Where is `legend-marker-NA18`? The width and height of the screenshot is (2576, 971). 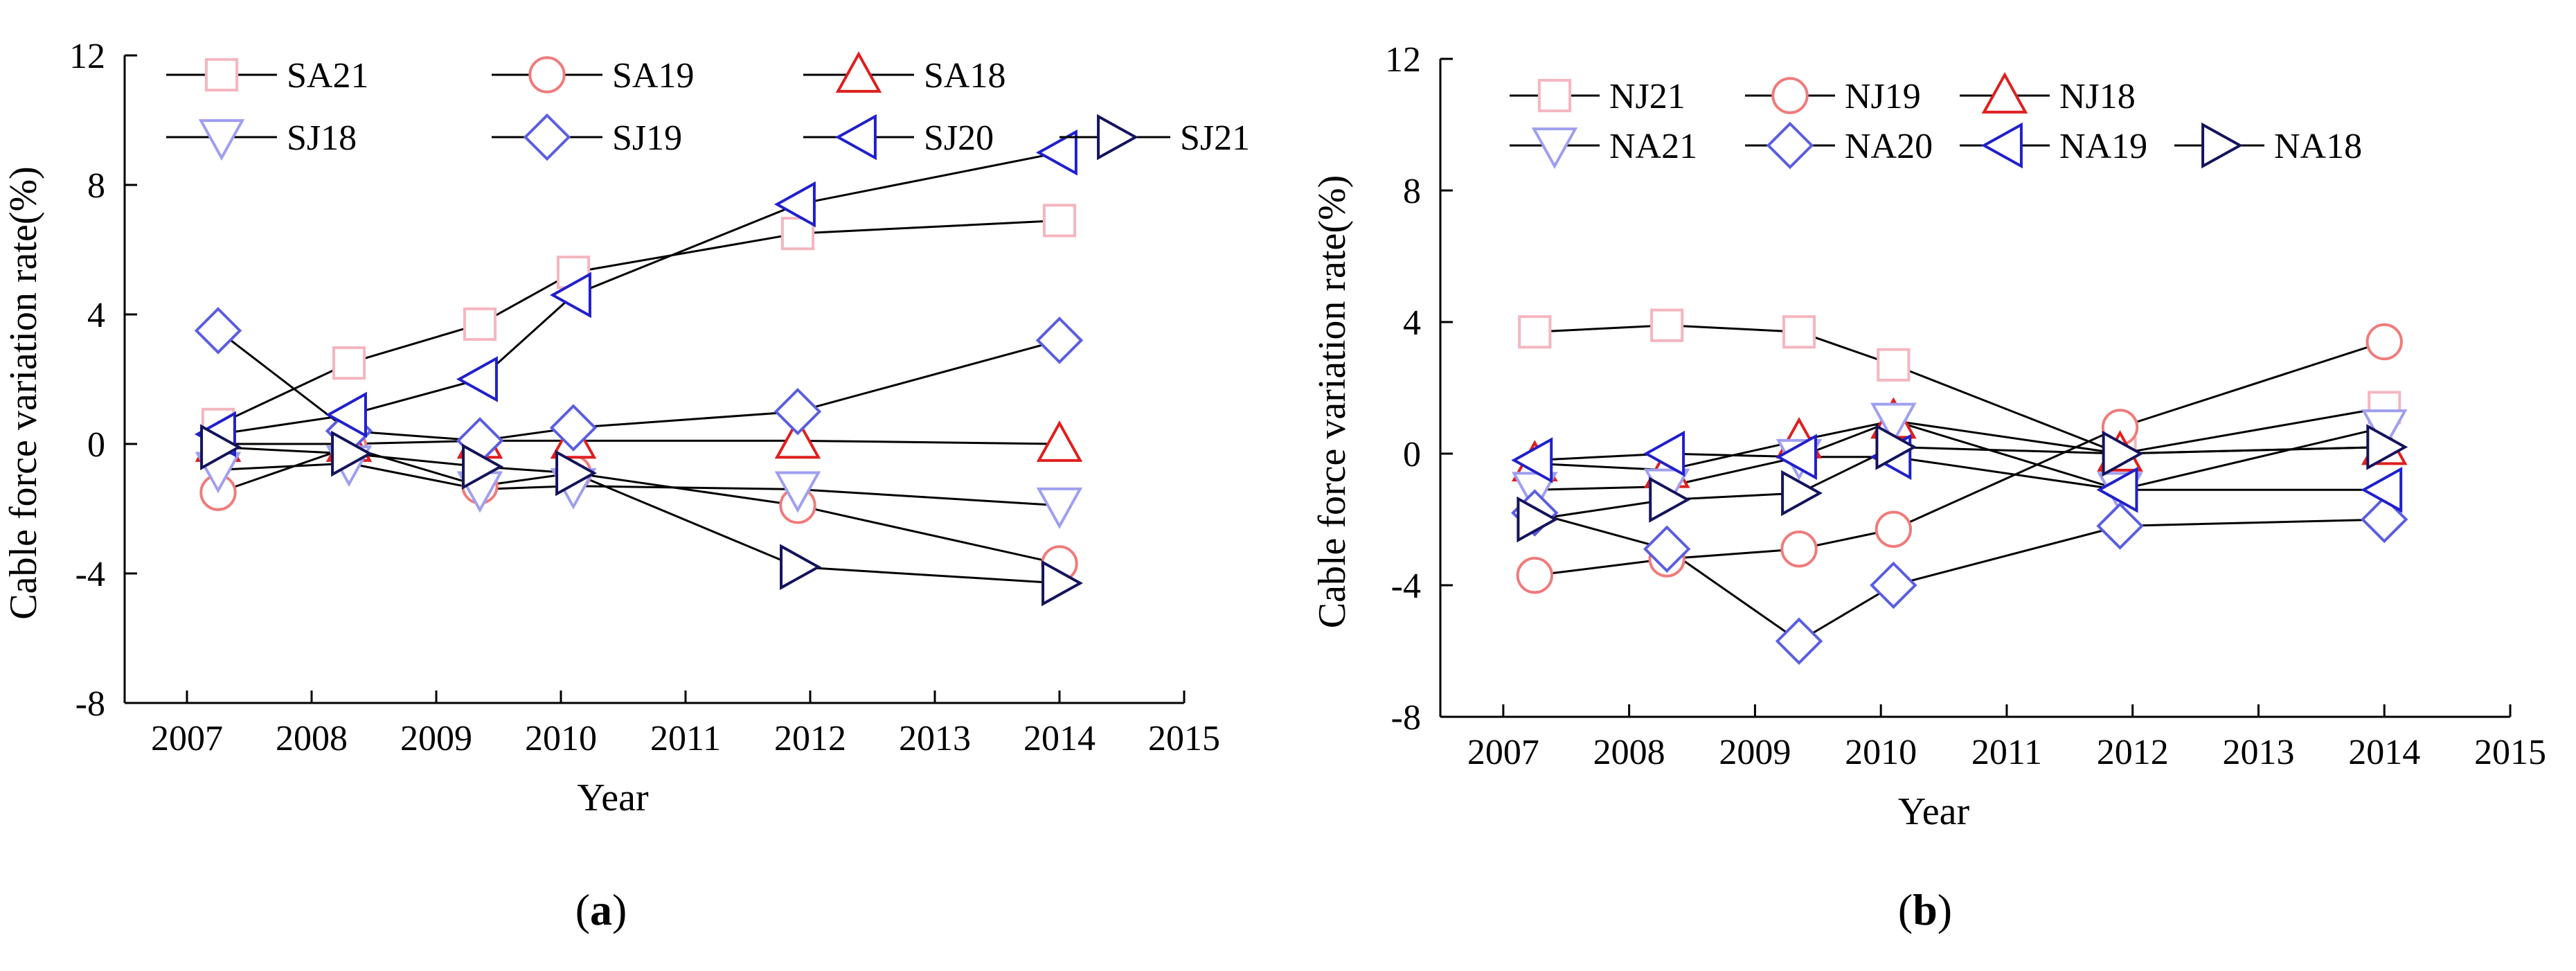
legend-marker-NA18 is located at coordinates (2222, 145).